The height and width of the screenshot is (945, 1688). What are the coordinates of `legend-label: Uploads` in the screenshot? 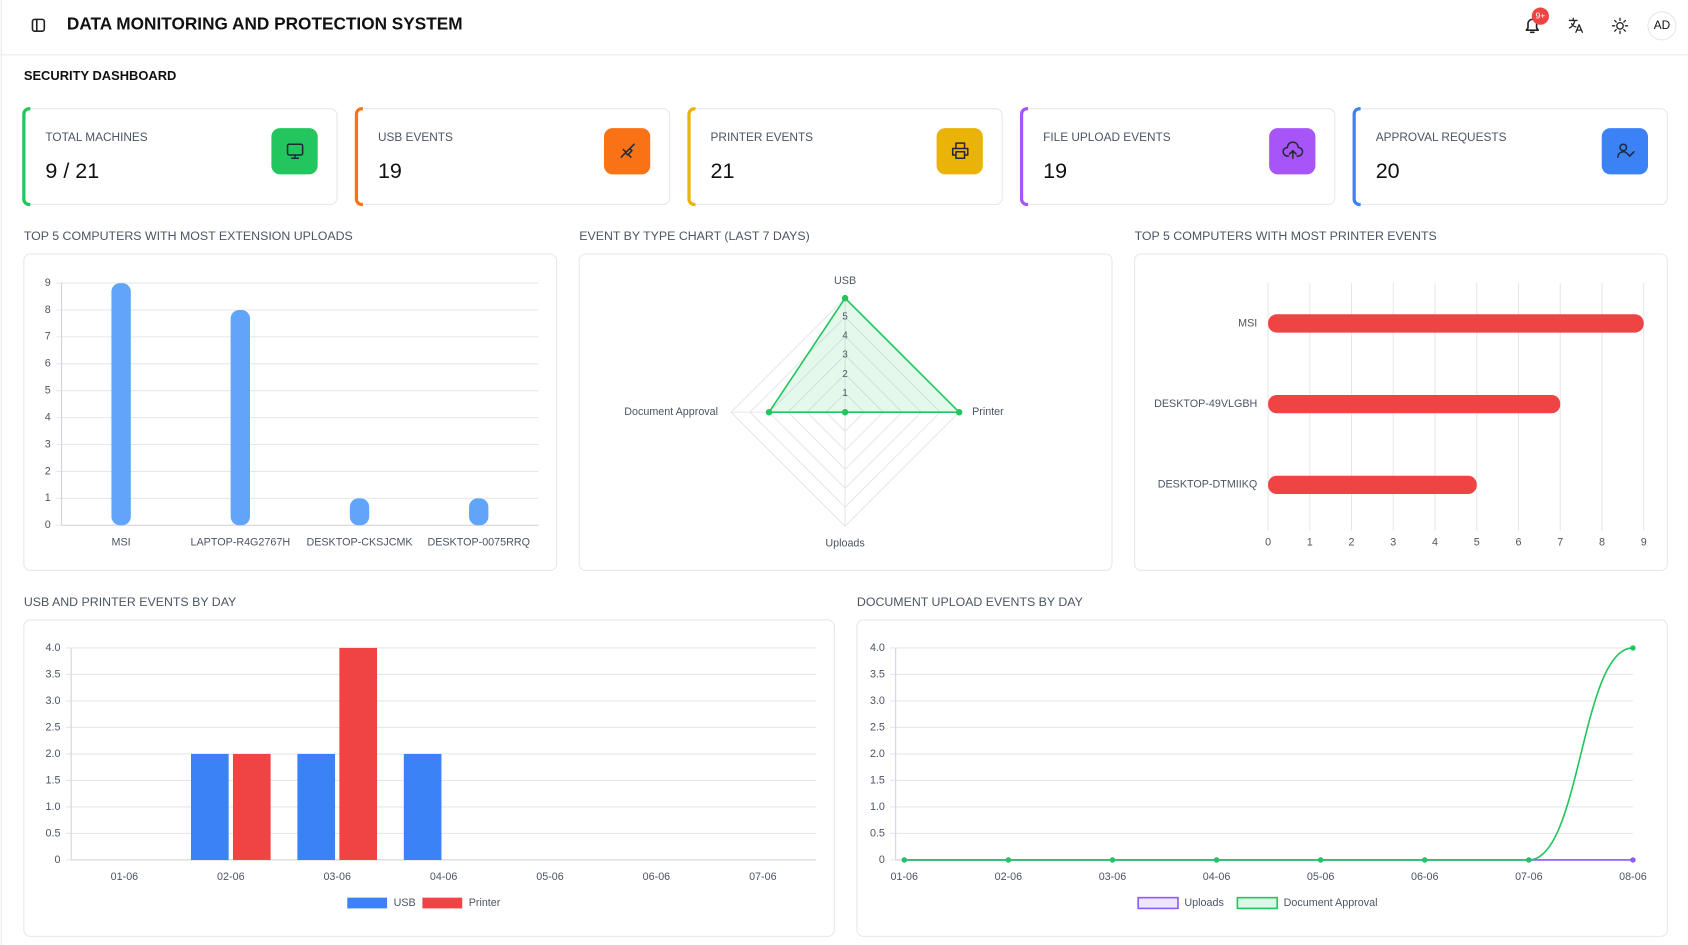 It's located at (1203, 903).